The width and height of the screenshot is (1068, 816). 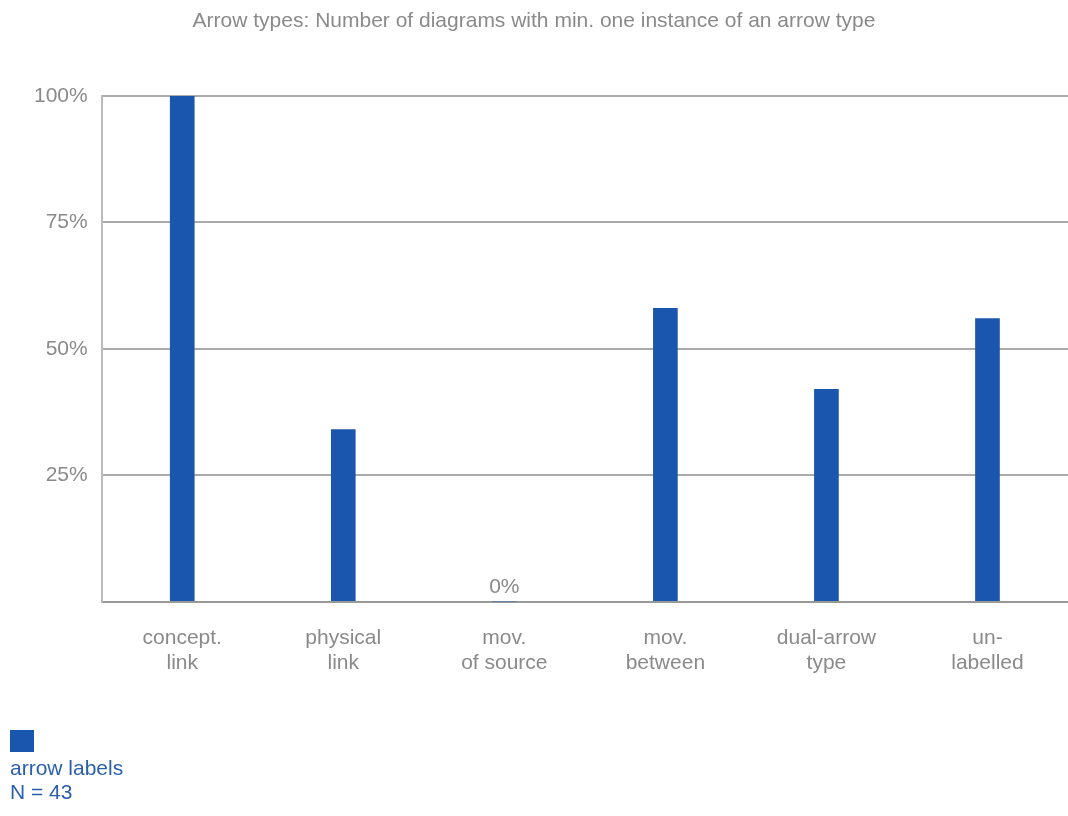 What do you see at coordinates (343, 649) in the screenshot?
I see `x-tick-label: physical link` at bounding box center [343, 649].